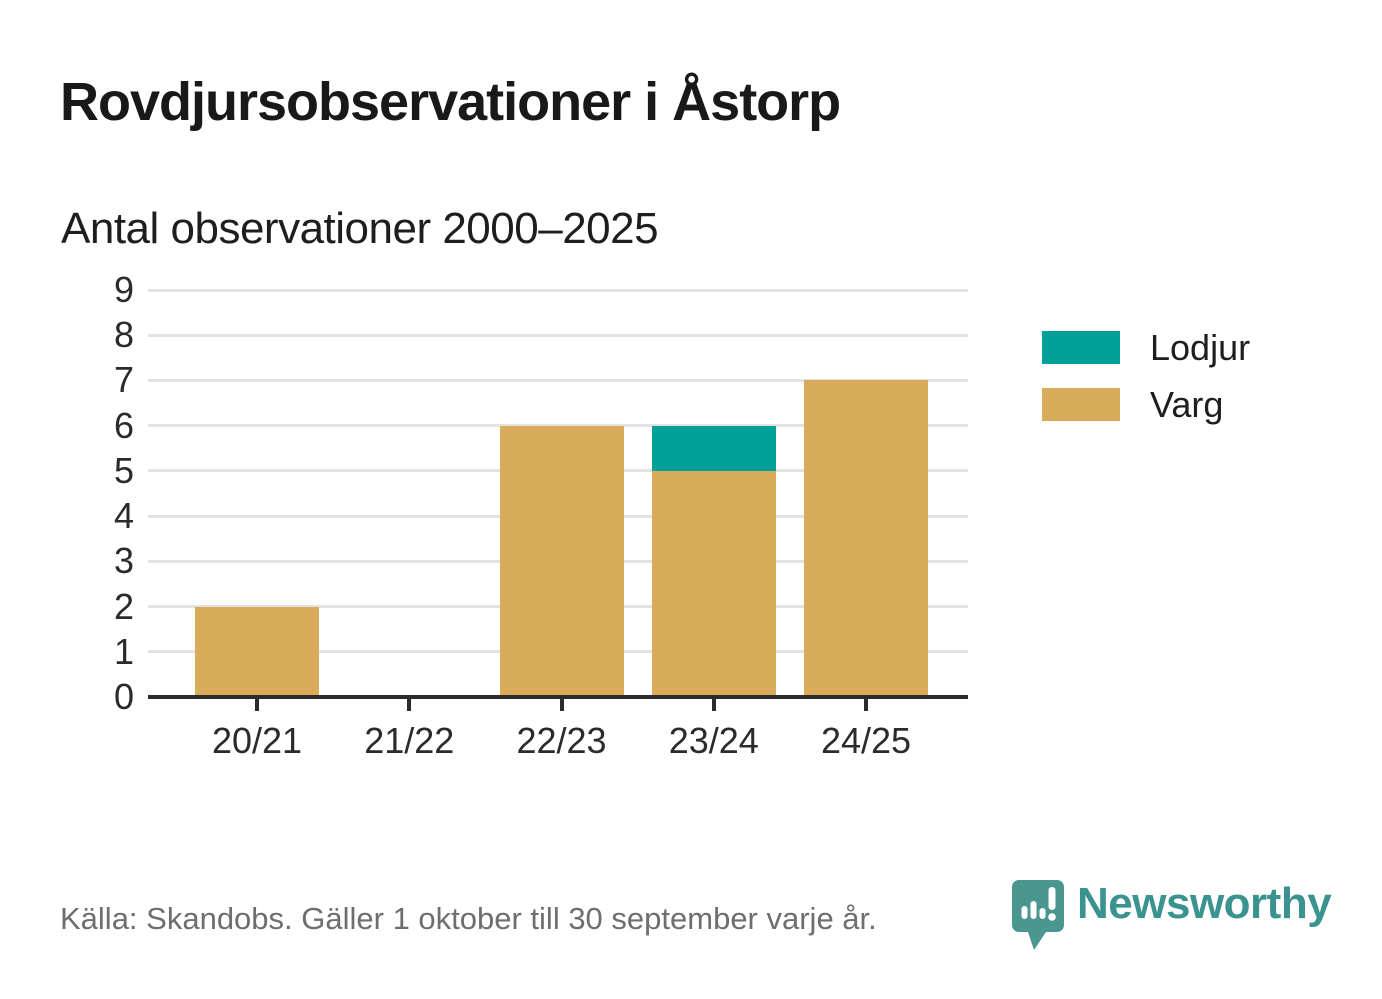 This screenshot has height=999, width=1382. Describe the element at coordinates (409, 740) in the screenshot. I see `x-axis-tick-label: 21/22` at that location.